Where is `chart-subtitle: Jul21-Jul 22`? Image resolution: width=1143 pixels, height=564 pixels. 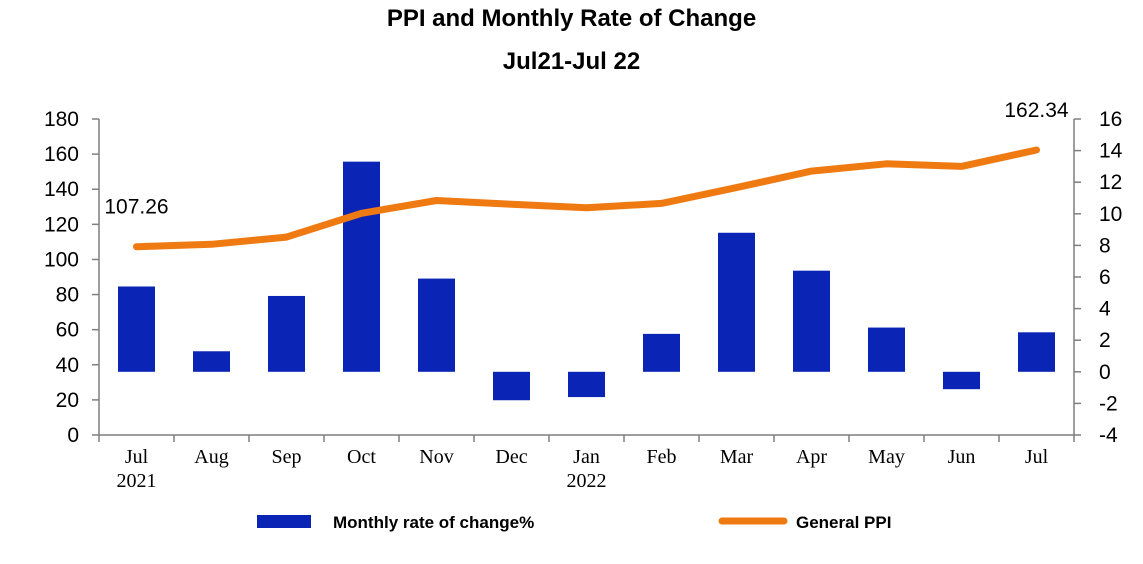 chart-subtitle: Jul21-Jul 22 is located at coordinates (571, 61).